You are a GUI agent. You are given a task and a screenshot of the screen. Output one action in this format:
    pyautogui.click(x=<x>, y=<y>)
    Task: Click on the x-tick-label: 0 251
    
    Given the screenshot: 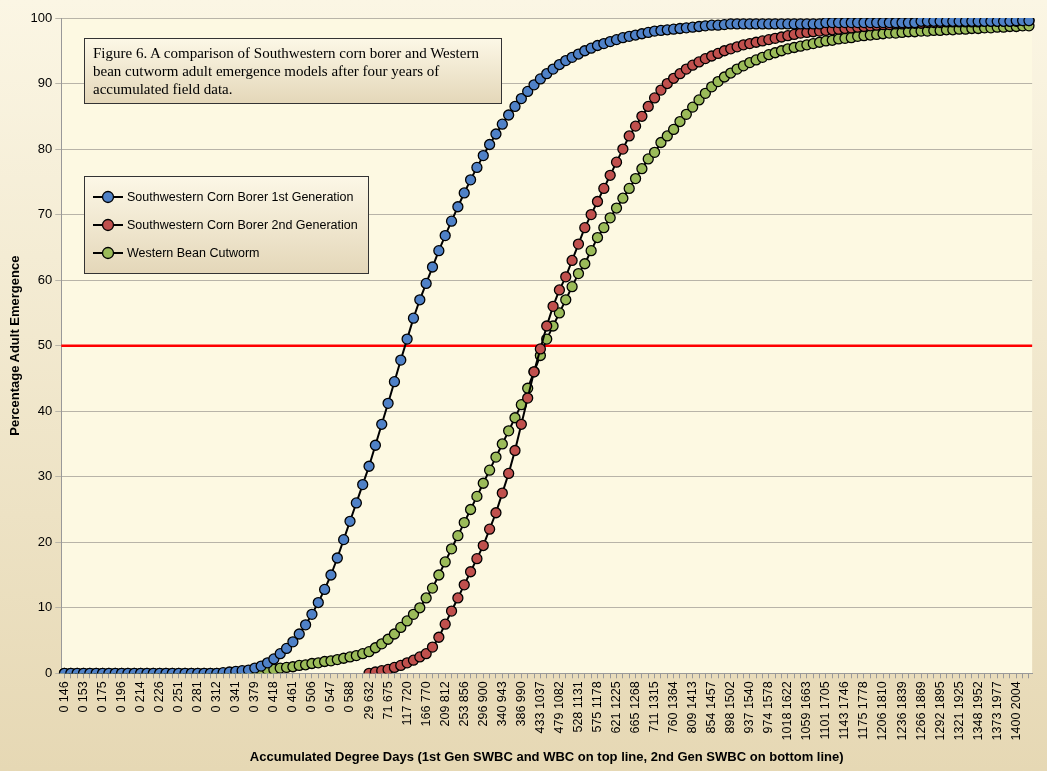 What is the action you would take?
    pyautogui.click(x=178, y=697)
    